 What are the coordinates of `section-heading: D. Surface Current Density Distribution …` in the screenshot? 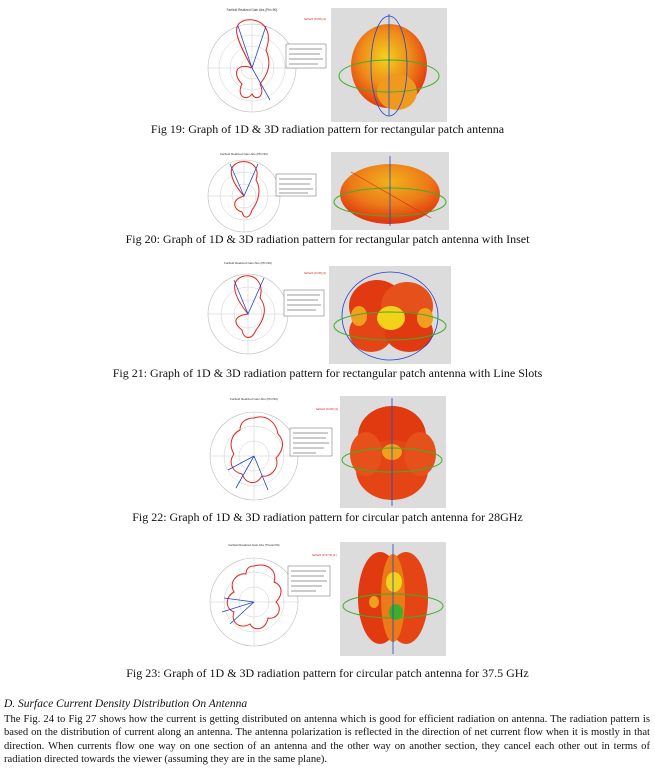 It's located at (126, 704).